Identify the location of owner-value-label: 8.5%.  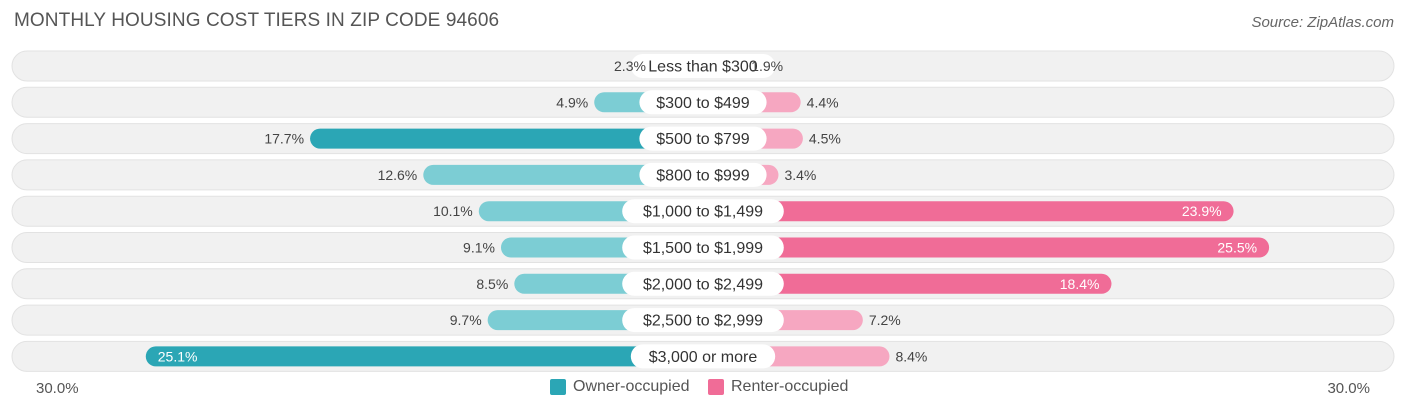
(492, 284).